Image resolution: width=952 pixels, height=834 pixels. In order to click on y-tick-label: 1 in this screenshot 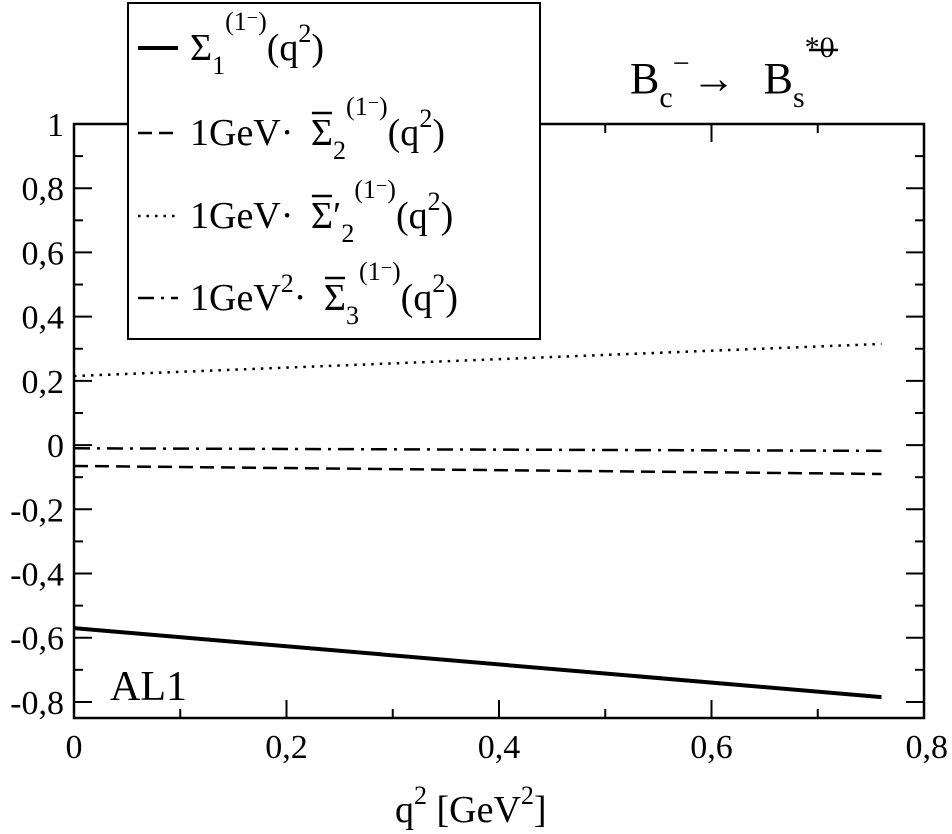, I will do `click(55, 125)`.